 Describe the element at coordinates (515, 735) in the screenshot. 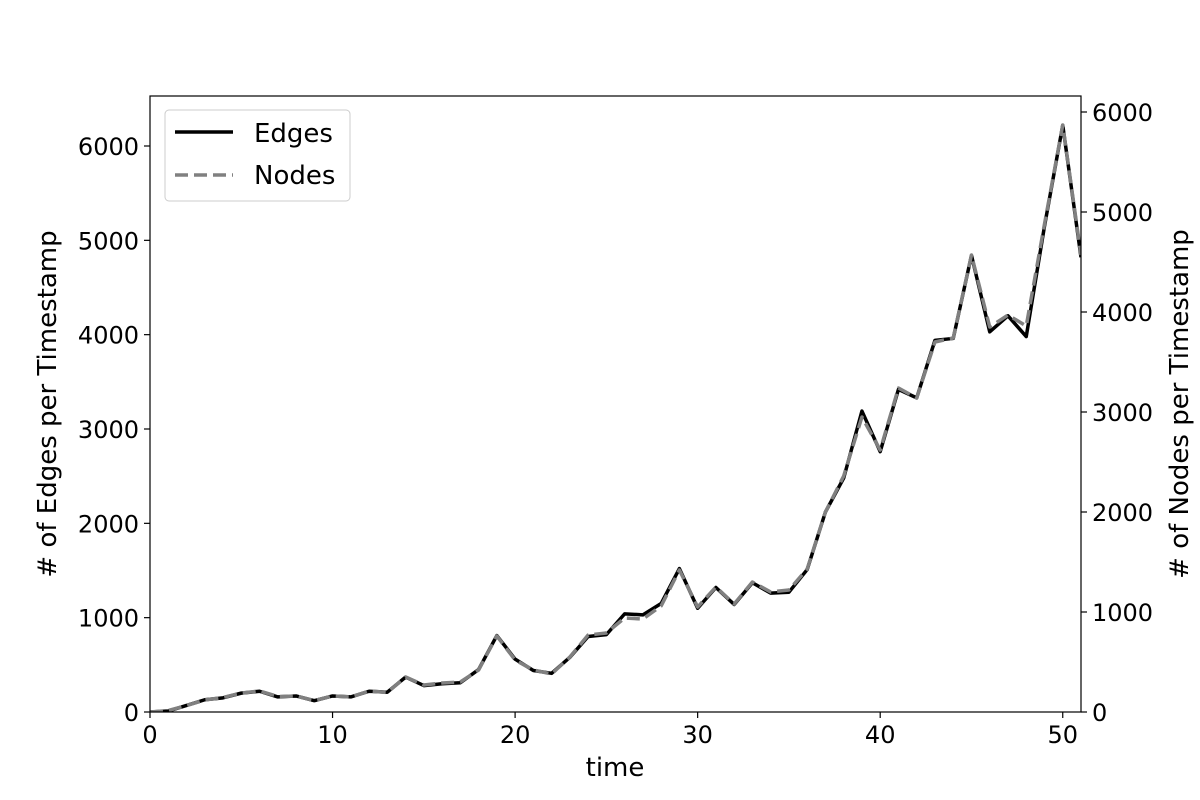

I see `x-tick-label: 20` at that location.